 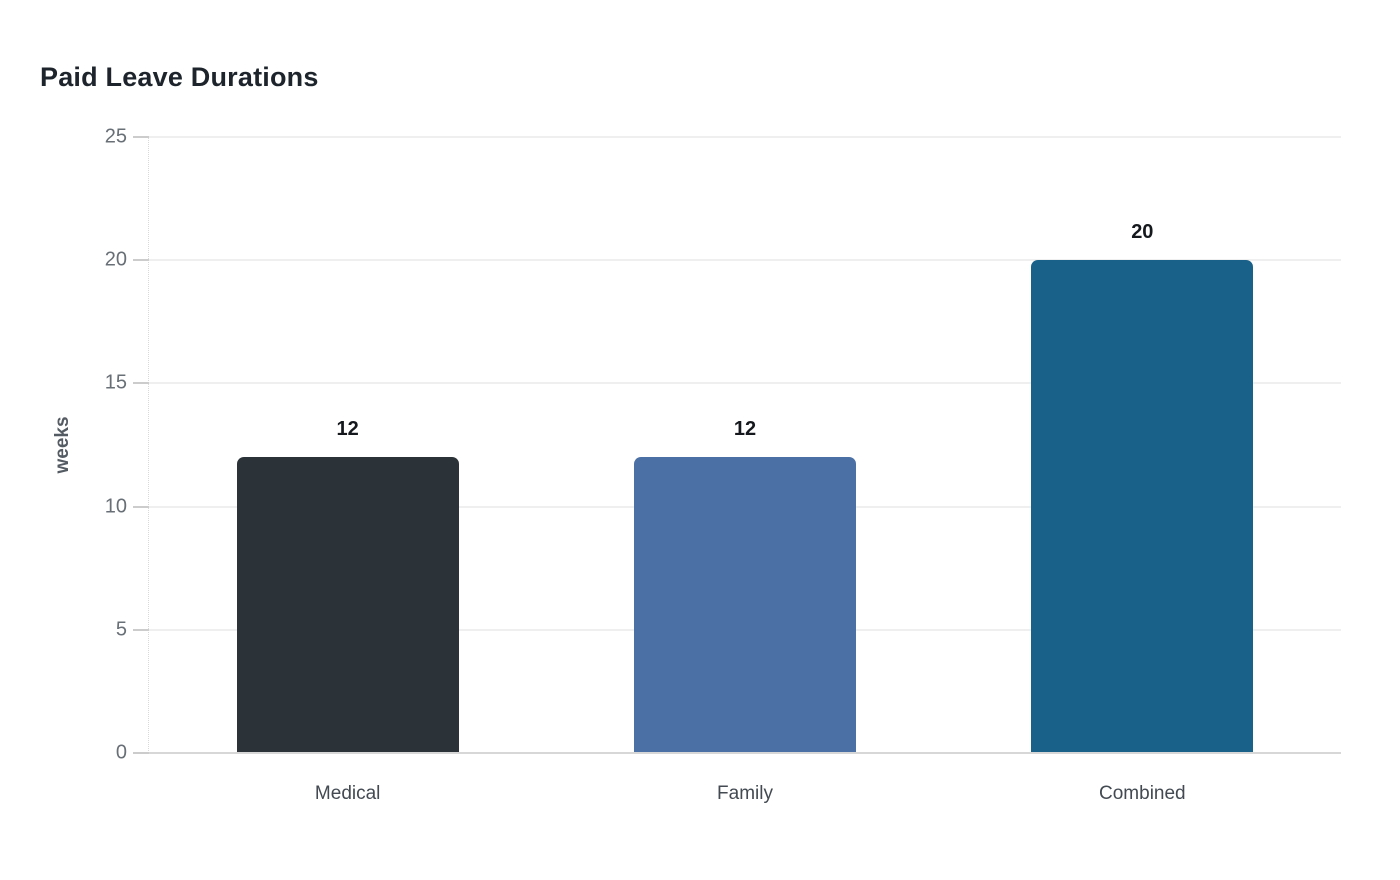 What do you see at coordinates (745, 793) in the screenshot?
I see `x-axis-label-family: Family` at bounding box center [745, 793].